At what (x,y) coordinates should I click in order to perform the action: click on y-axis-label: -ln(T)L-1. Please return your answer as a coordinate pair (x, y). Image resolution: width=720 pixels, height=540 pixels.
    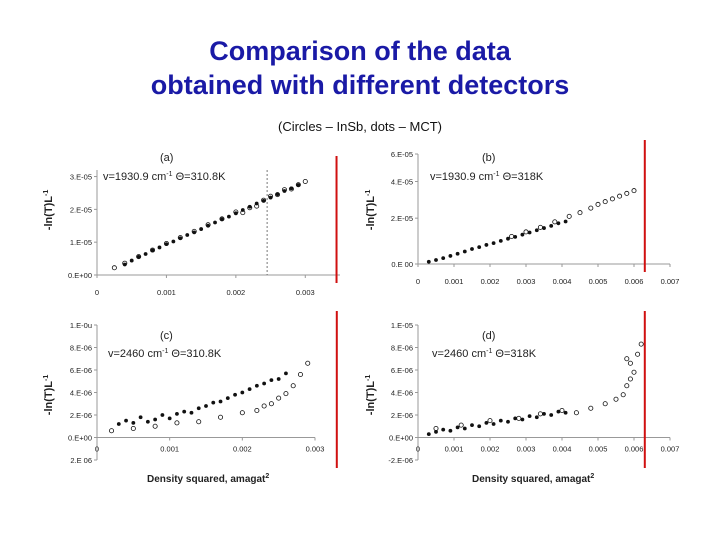
    Looking at the image, I should click on (49, 210).